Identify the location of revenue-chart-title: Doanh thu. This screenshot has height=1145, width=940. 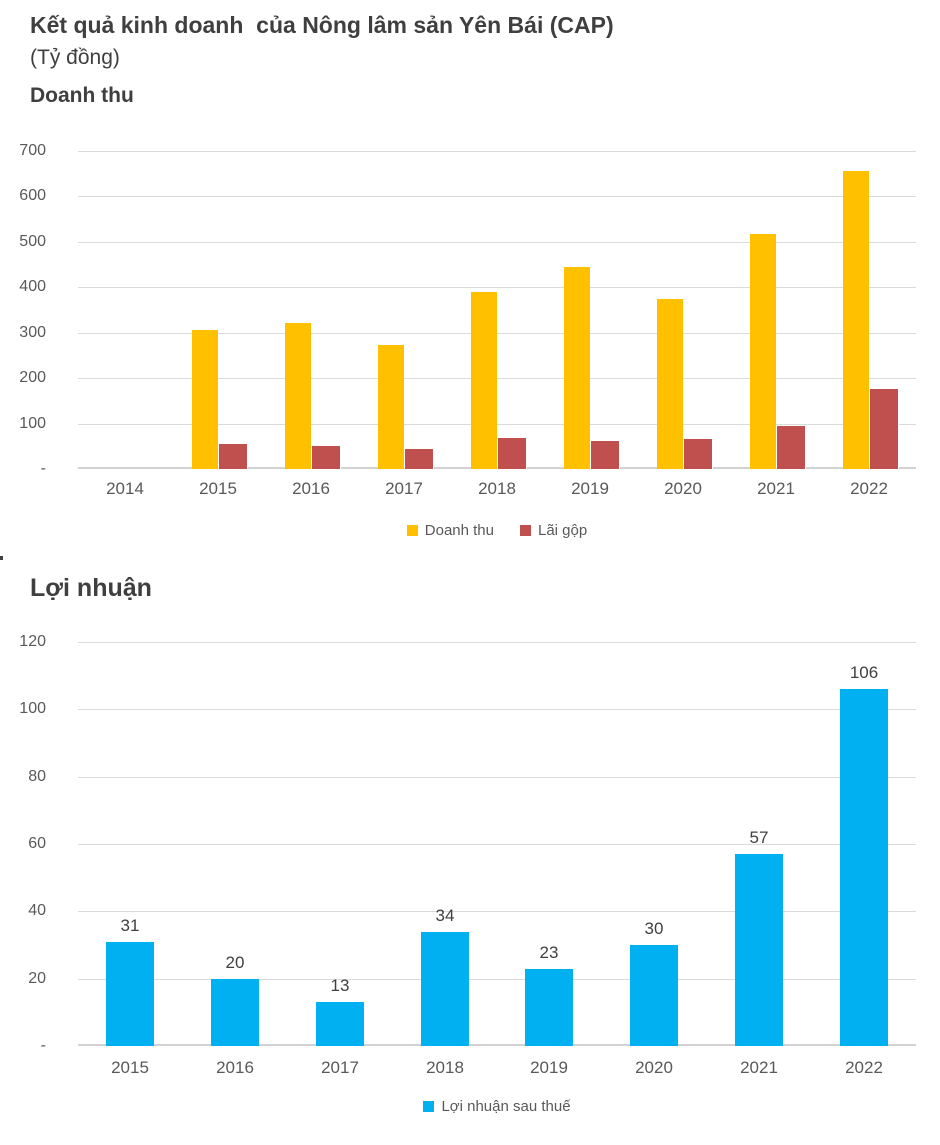
(82, 95).